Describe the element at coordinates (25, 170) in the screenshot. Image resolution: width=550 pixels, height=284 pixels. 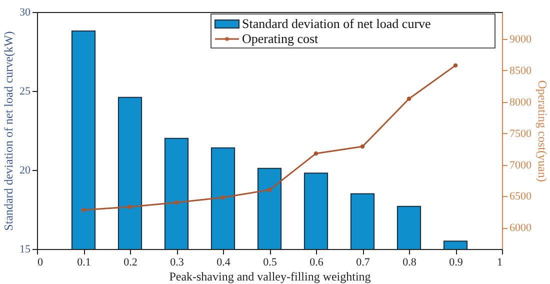
I see `y-tick-label: 20` at that location.